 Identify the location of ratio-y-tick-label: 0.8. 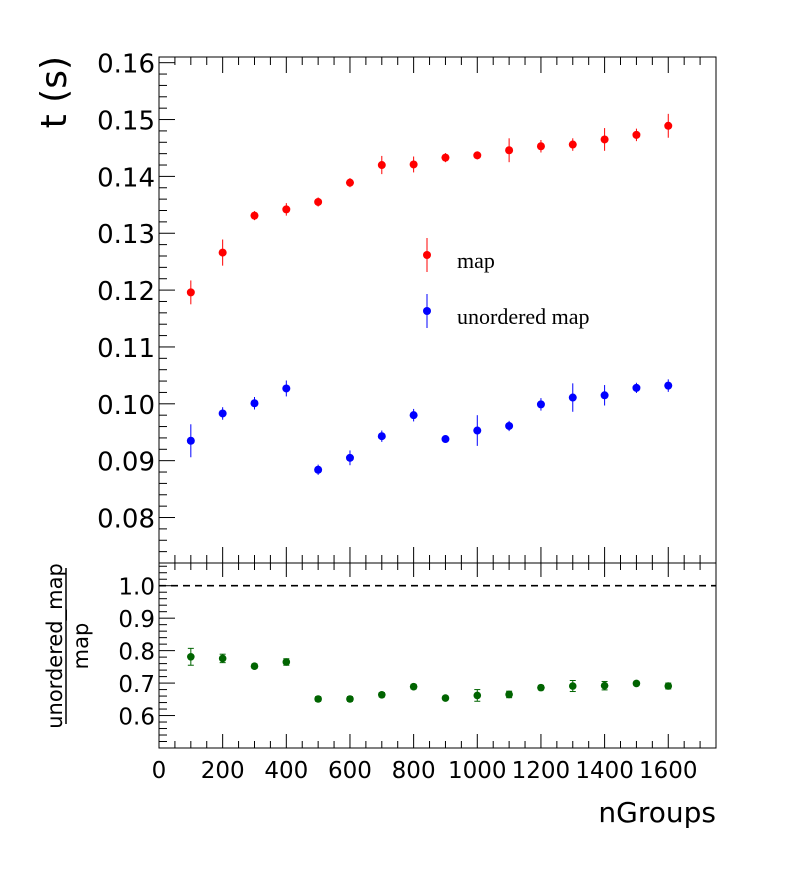
(136, 653).